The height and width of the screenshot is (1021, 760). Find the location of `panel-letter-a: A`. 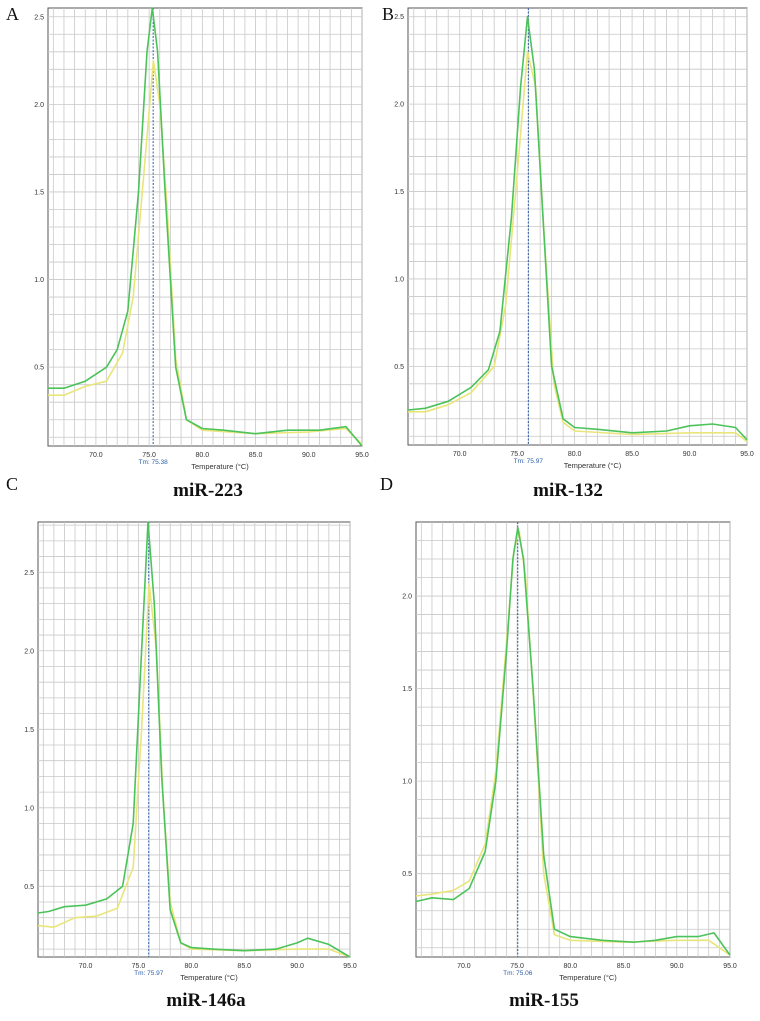

panel-letter-a: A is located at coordinates (12, 14).